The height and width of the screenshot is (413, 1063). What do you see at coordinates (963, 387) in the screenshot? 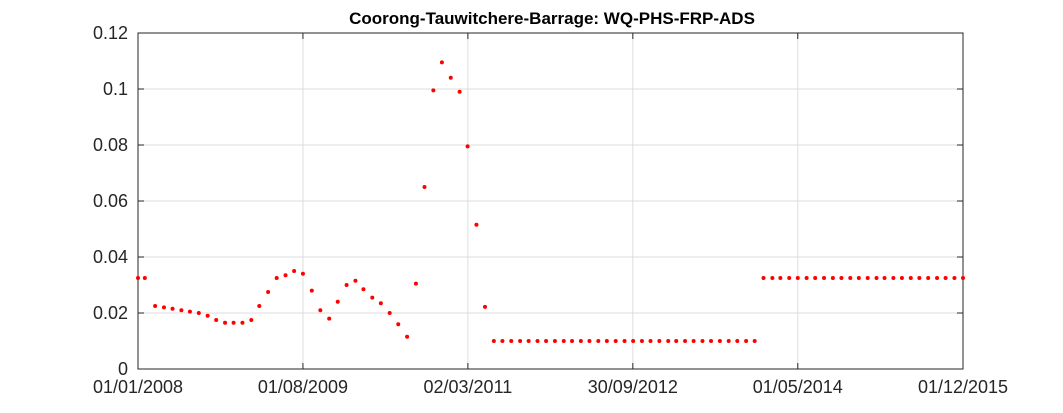
I see `x-tick-label: 01/12/2015` at bounding box center [963, 387].